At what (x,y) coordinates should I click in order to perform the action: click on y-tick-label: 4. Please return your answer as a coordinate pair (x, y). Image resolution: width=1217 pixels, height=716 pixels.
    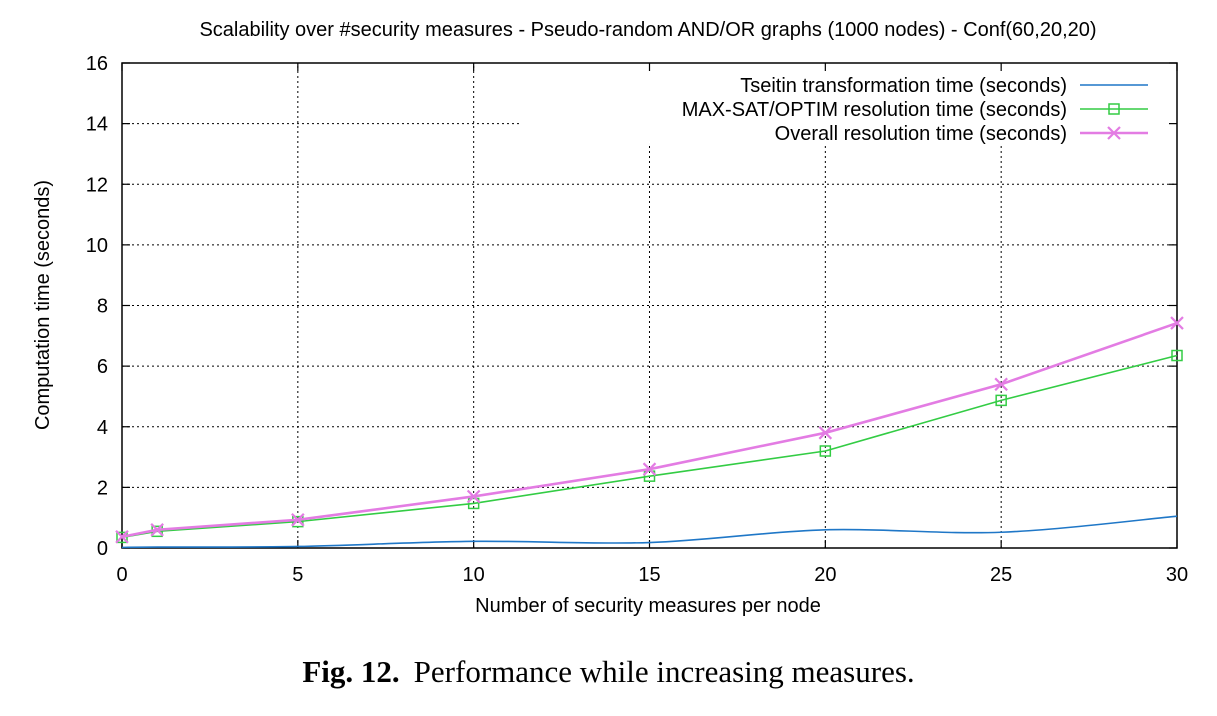
    Looking at the image, I should click on (102, 428).